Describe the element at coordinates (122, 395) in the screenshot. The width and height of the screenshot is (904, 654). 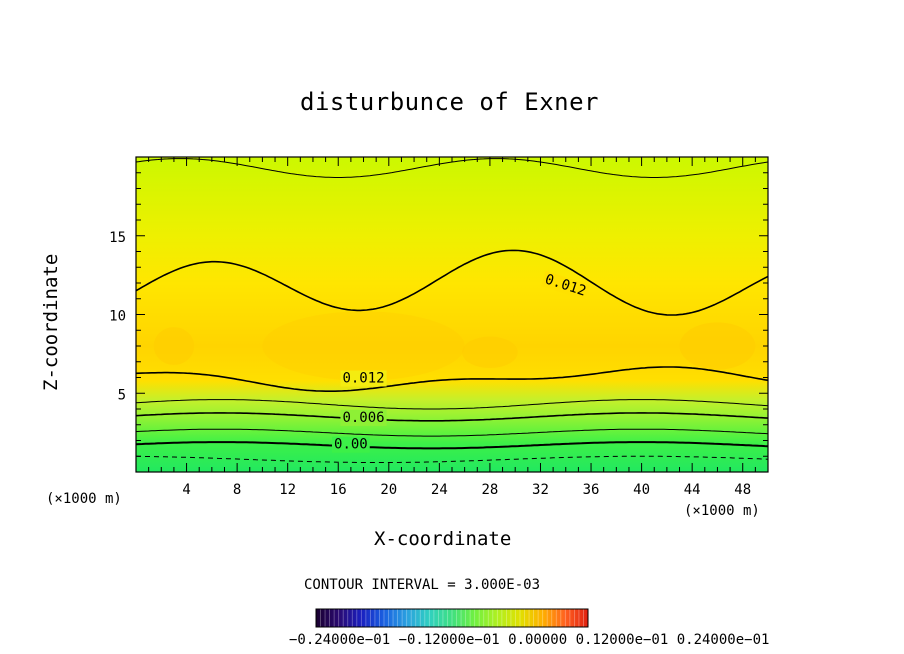
I see `y-tick-label: 5` at that location.